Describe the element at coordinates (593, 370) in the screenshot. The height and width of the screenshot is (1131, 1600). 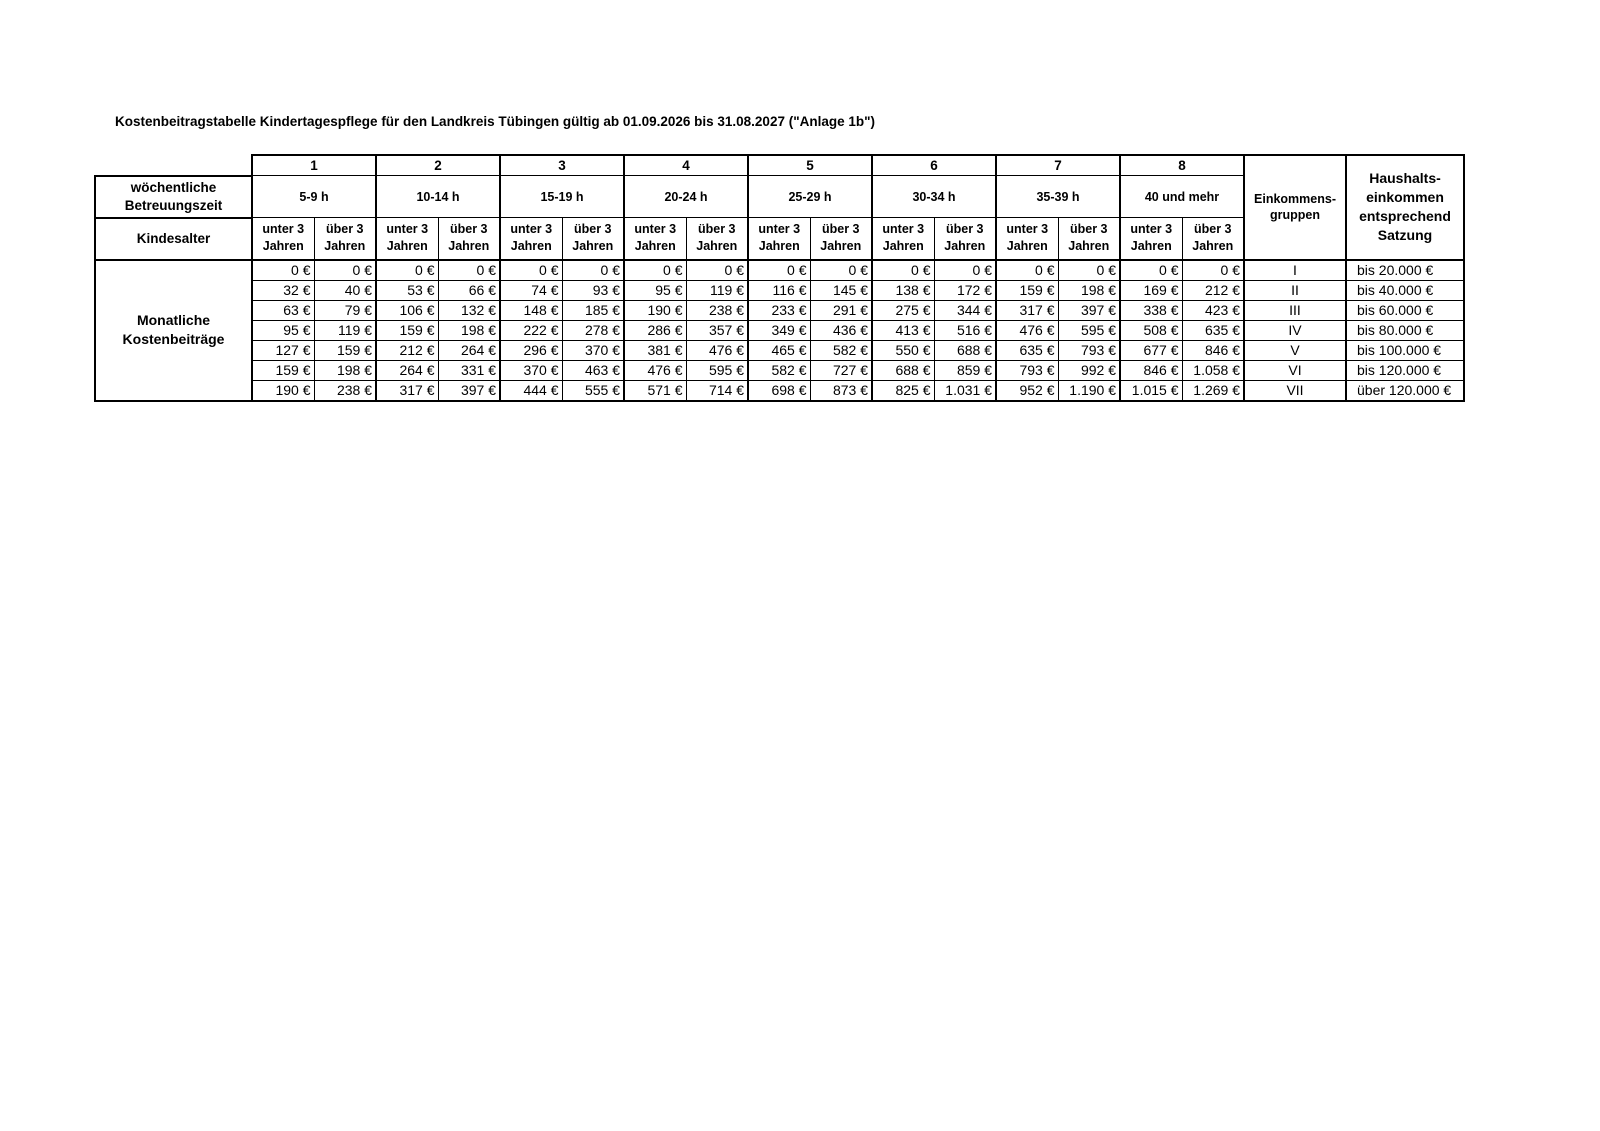
I see `fee-cell: 463 €` at that location.